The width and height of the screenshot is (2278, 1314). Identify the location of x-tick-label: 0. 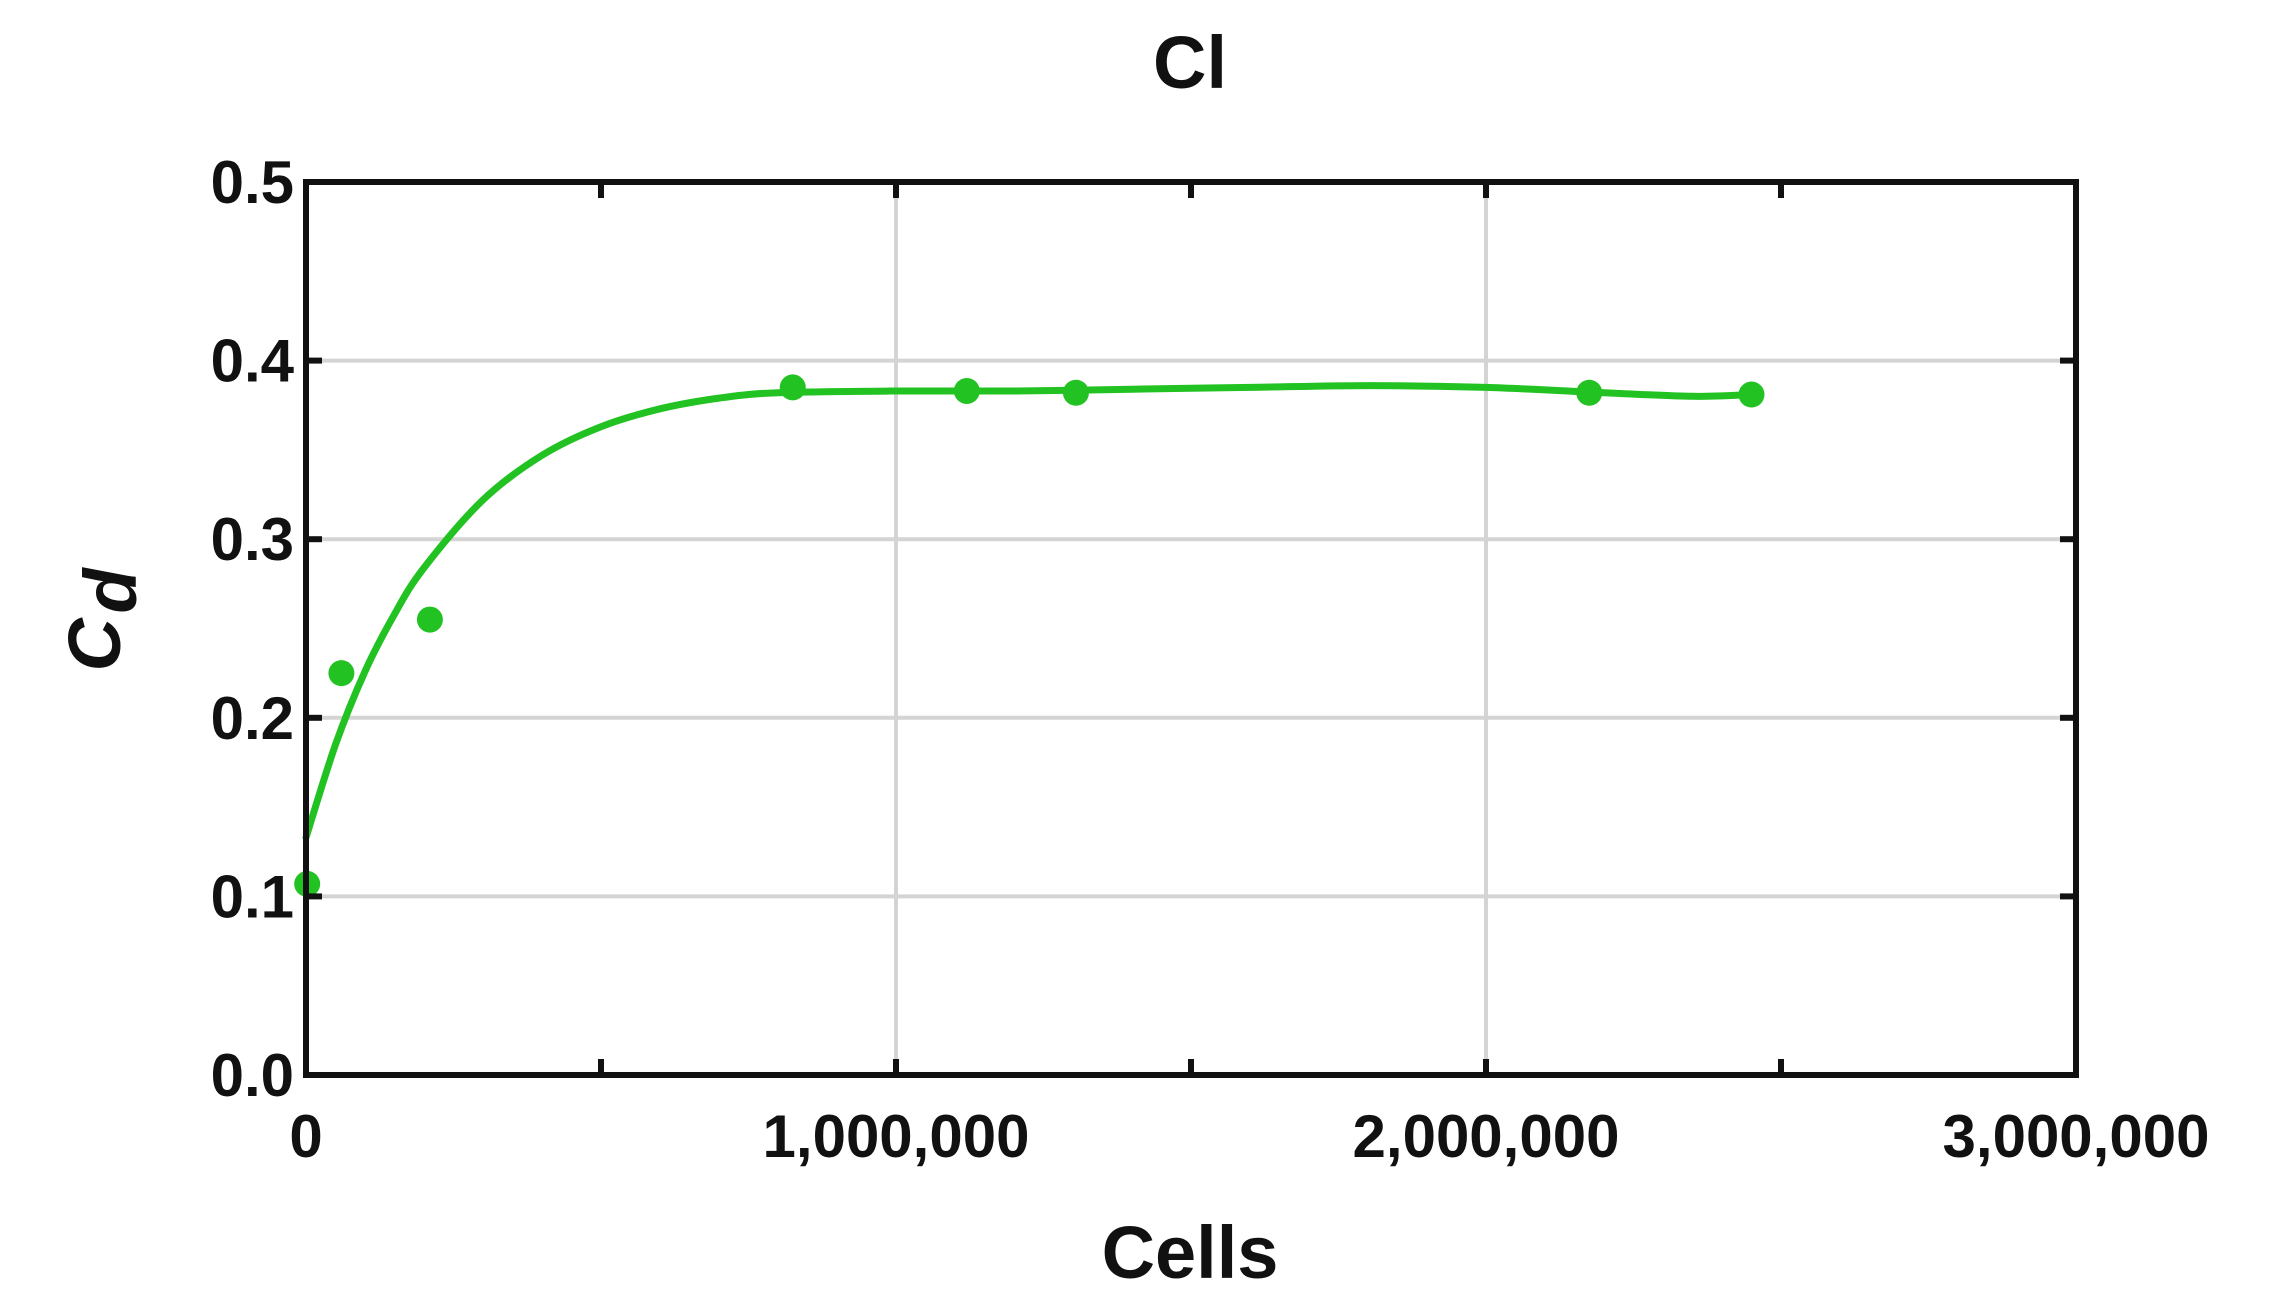
(305, 1136).